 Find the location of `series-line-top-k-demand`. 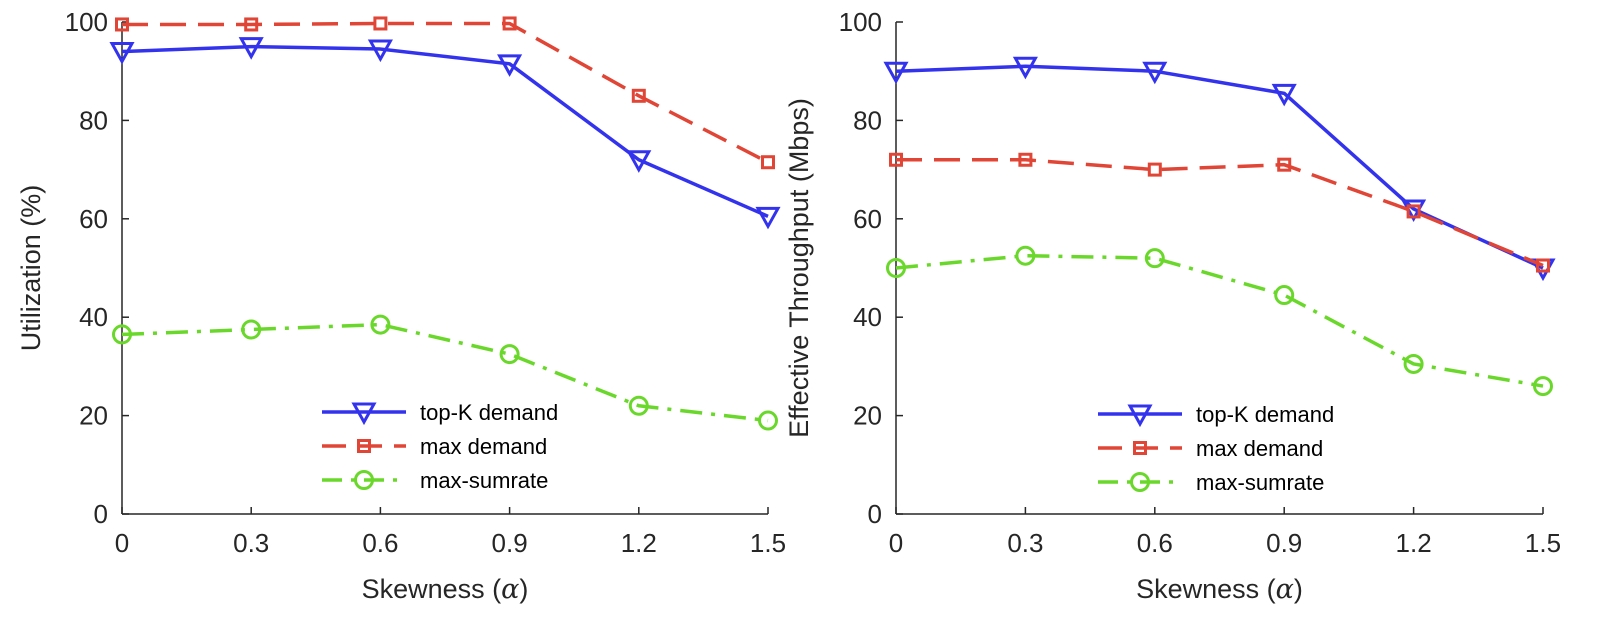

series-line-top-k-demand is located at coordinates (445, 131).